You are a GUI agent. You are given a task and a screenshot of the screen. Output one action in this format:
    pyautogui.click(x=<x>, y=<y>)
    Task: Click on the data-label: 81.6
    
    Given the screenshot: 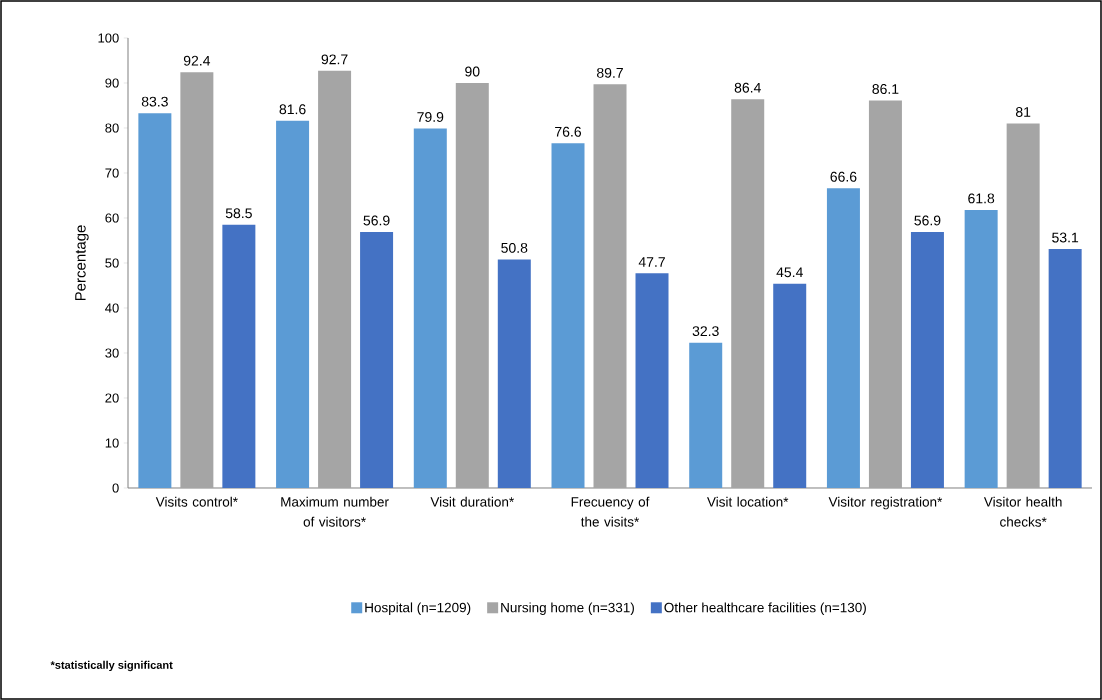 What is the action you would take?
    pyautogui.click(x=292, y=109)
    